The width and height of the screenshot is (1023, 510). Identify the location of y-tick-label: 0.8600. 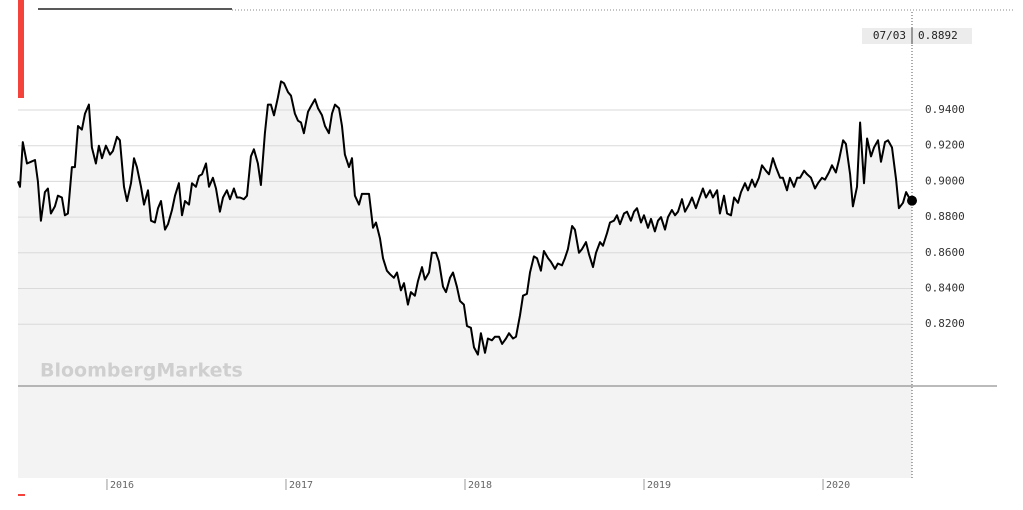
(945, 252).